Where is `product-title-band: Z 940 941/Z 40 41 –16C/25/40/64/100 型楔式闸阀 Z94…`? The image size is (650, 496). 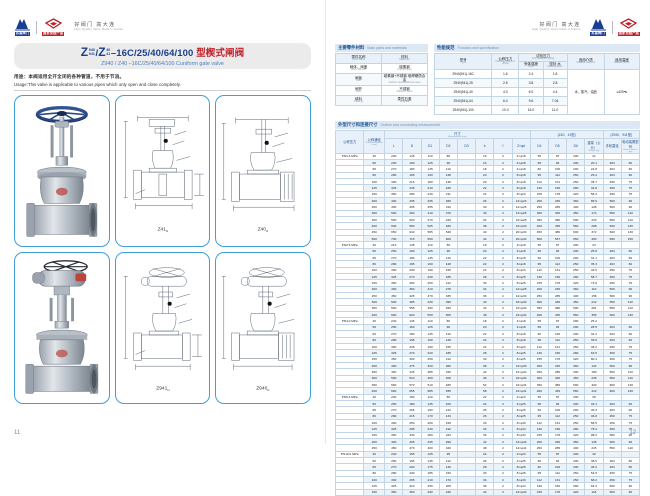
product-title-band: Z 940 941/Z 40 41 –16C/25/40/64/100 型楔式闸阀 Z94… is located at coordinates (162, 56).